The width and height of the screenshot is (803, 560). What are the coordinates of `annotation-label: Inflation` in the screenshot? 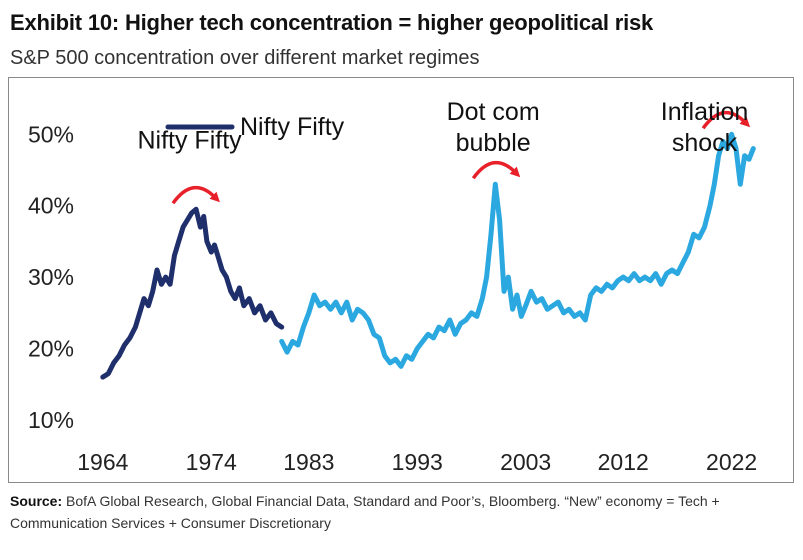 It's located at (705, 112).